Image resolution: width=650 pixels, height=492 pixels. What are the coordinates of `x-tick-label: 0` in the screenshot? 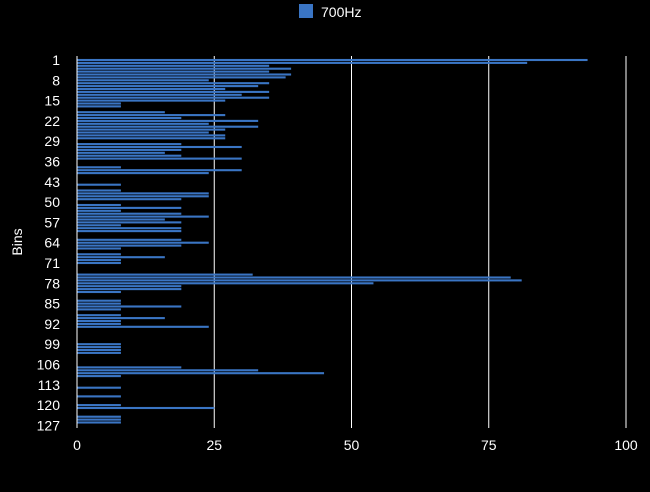 It's located at (77, 445).